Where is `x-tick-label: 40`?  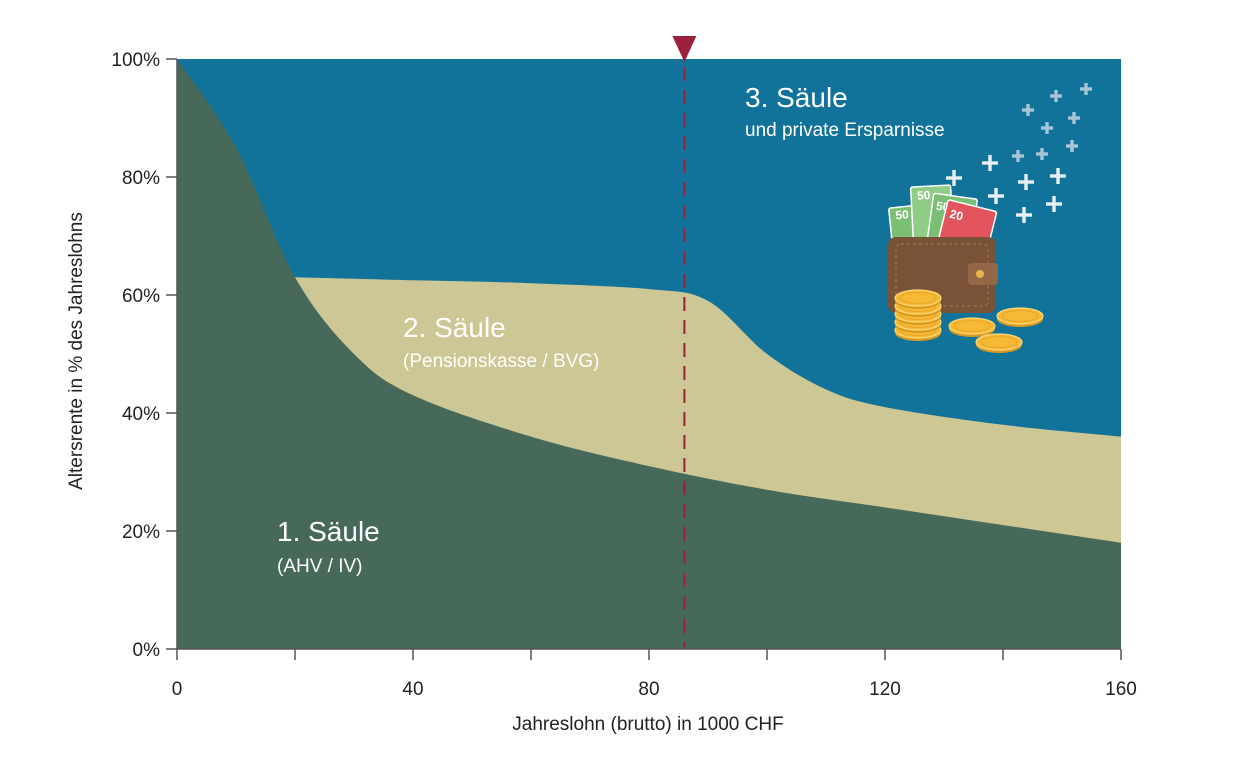 x-tick-label: 40 is located at coordinates (412, 689).